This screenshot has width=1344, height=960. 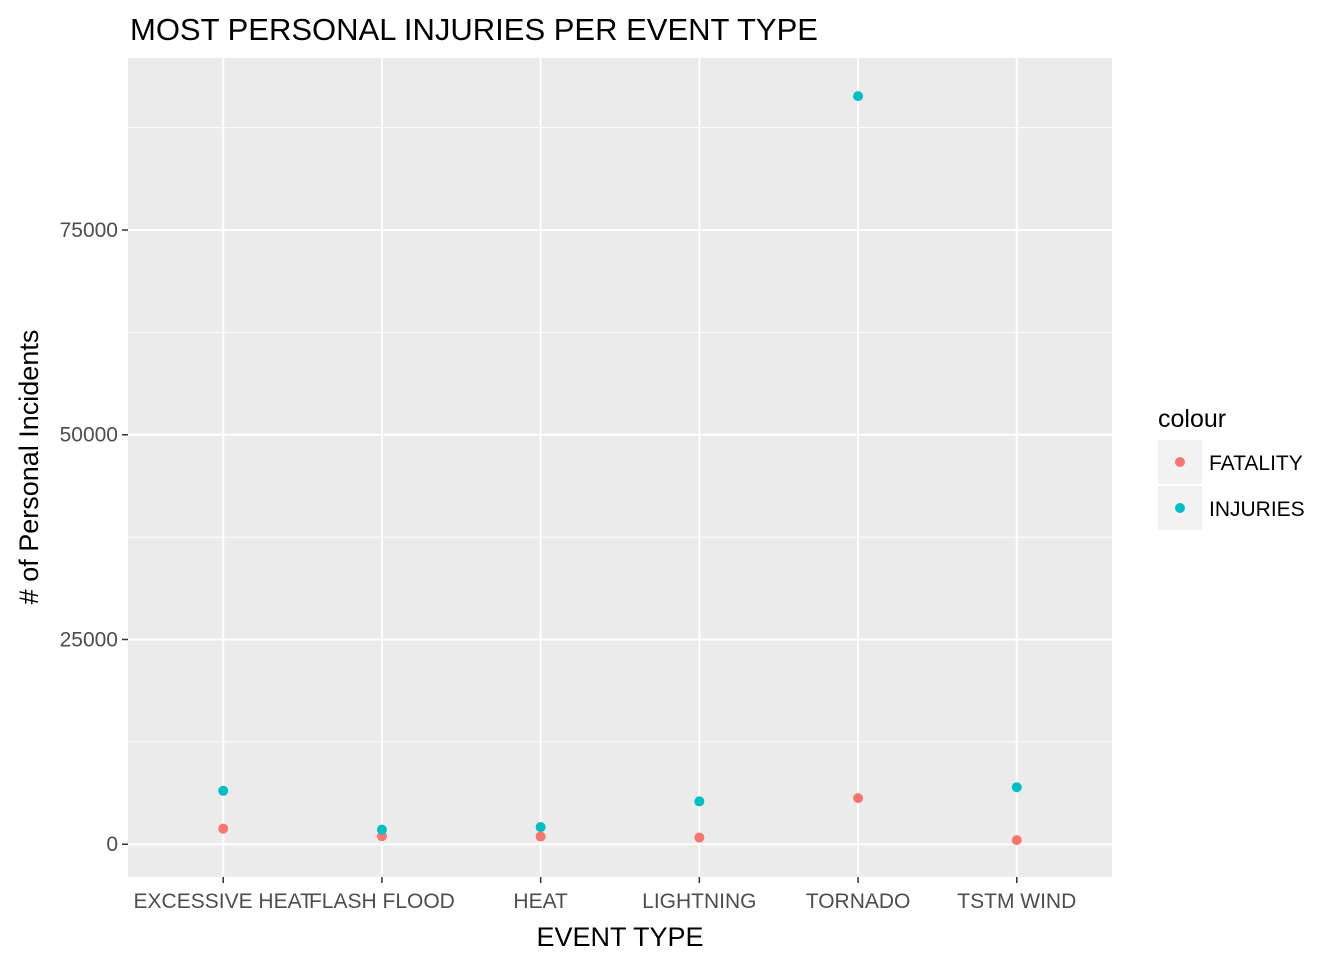 I want to click on point-fatality-lightning, so click(x=699, y=837).